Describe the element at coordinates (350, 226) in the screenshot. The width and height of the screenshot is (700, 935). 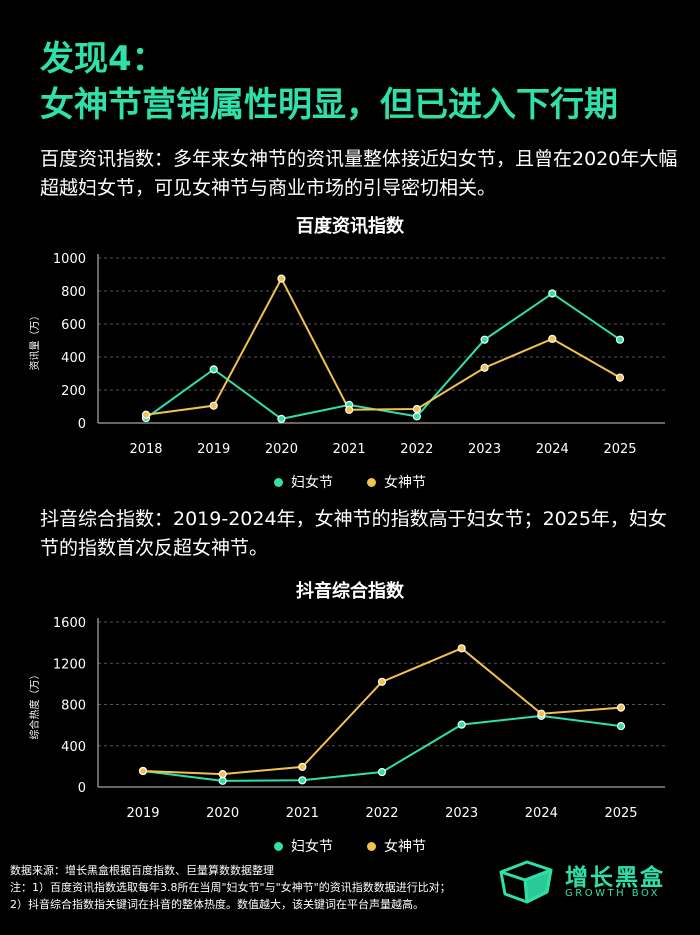
I see `baidu-chart-title: 百度资讯指数` at that location.